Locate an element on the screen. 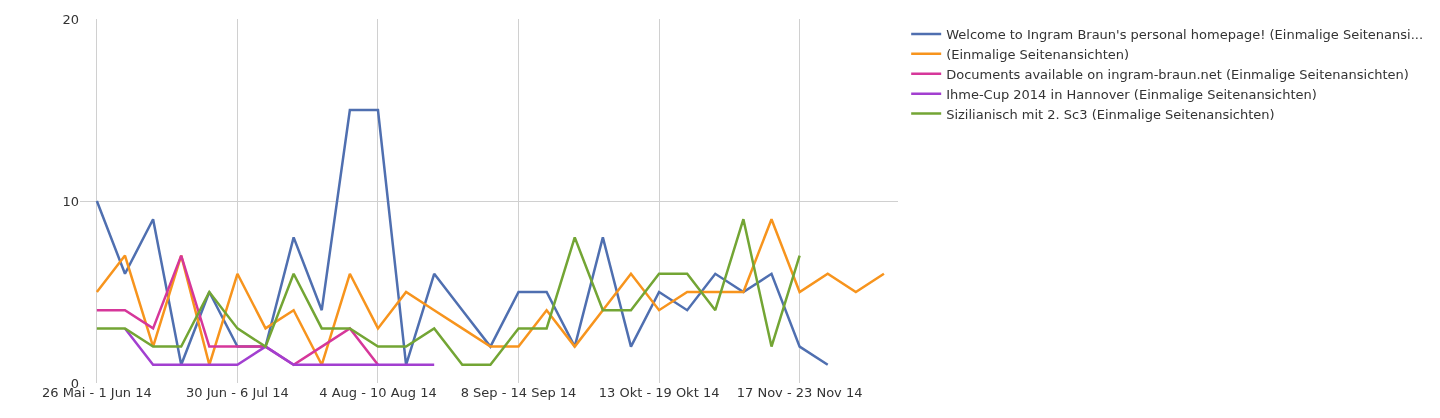 The width and height of the screenshot is (1440, 418). x-tick-label: 17 Nov - 23 Nov 14 is located at coordinates (799, 392).